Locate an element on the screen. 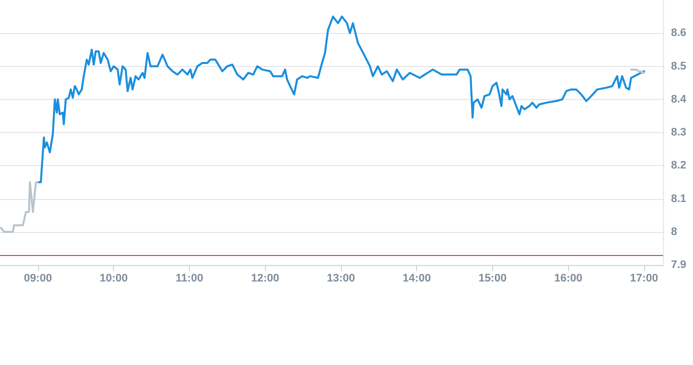 This screenshot has height=365, width=693. x-tick-label: 14:00 is located at coordinates (416, 278).